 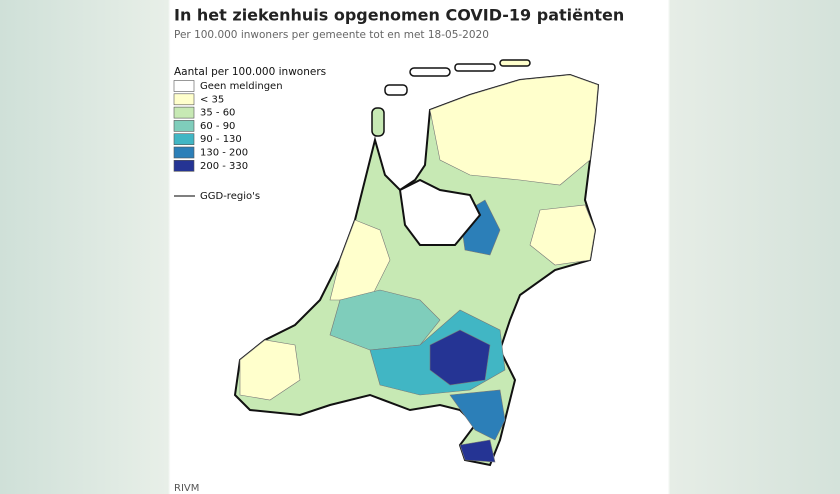 I want to click on legend-label: < 35, so click(x=212, y=99).